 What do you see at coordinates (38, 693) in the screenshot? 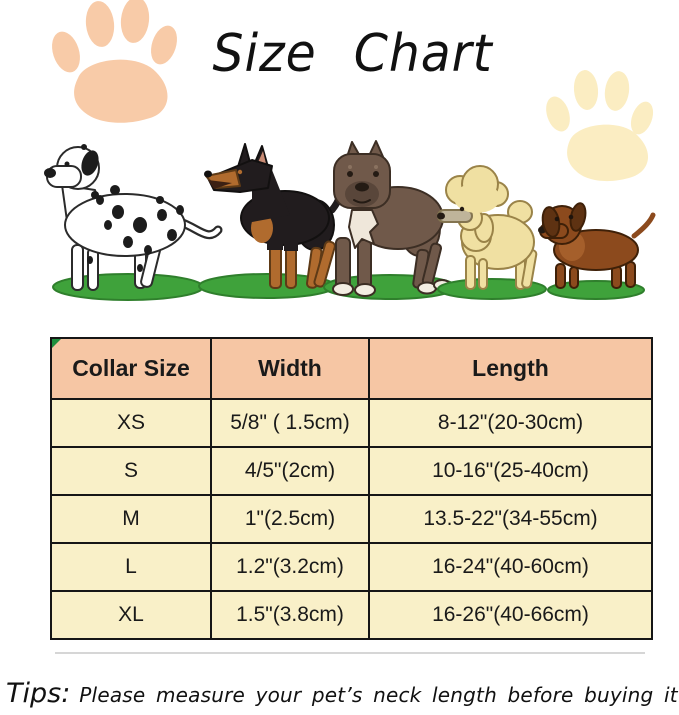
I see `tips-label: Tips:` at bounding box center [38, 693].